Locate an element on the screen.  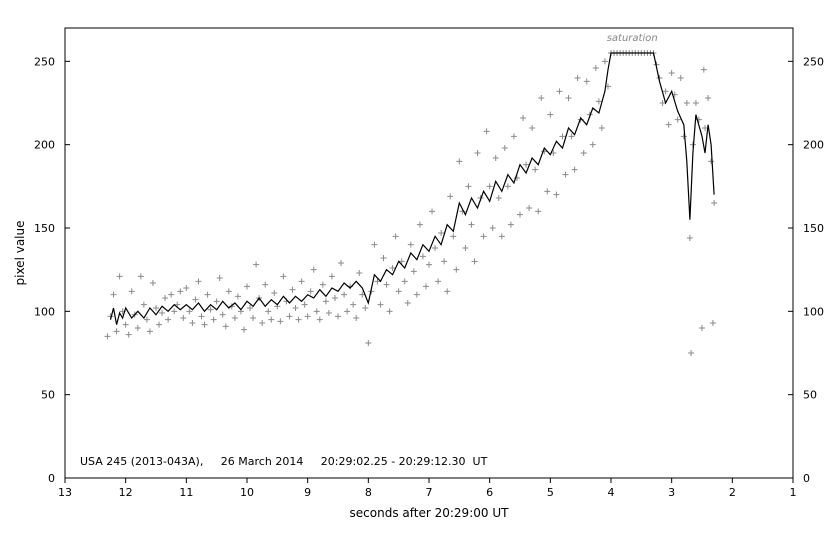
x-tick-label: 5 is located at coordinates (550, 492).